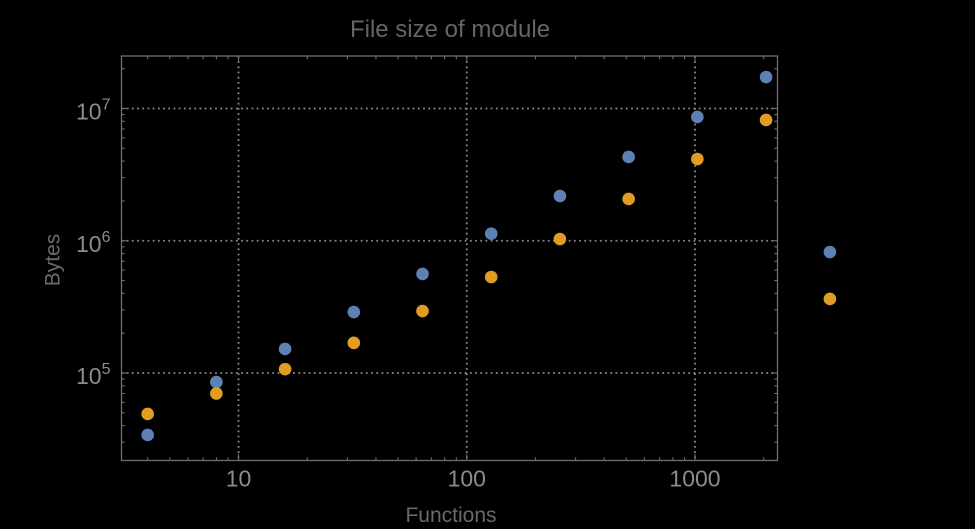 The width and height of the screenshot is (975, 529). I want to click on y-tick-label: 10⁷, so click(93, 111).